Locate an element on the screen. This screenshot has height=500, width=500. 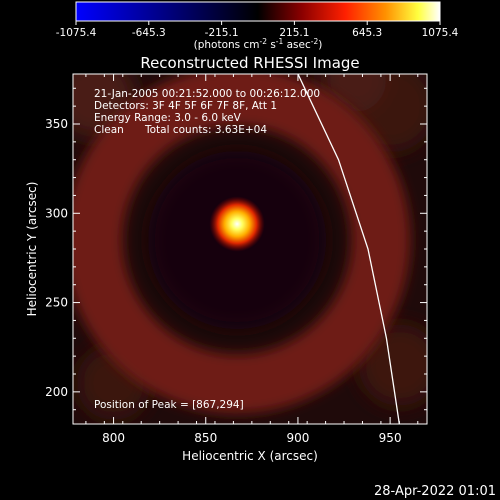
colorbar-ticks: -1075.4 -645.3 -215.1 215.1 645.3 1075.4 is located at coordinates (257, 30).